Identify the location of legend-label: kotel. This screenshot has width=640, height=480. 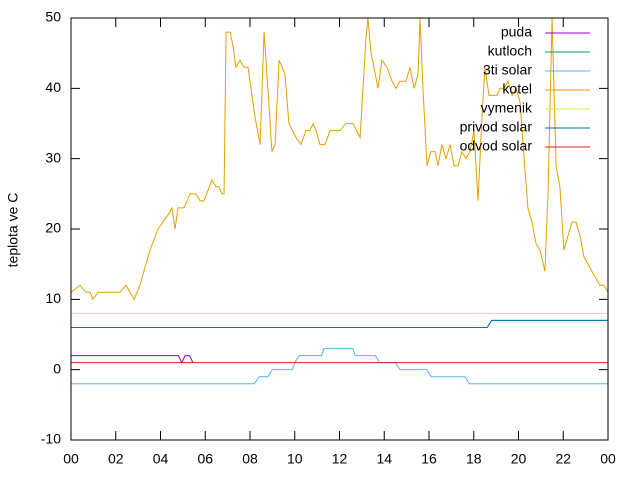
(517, 89).